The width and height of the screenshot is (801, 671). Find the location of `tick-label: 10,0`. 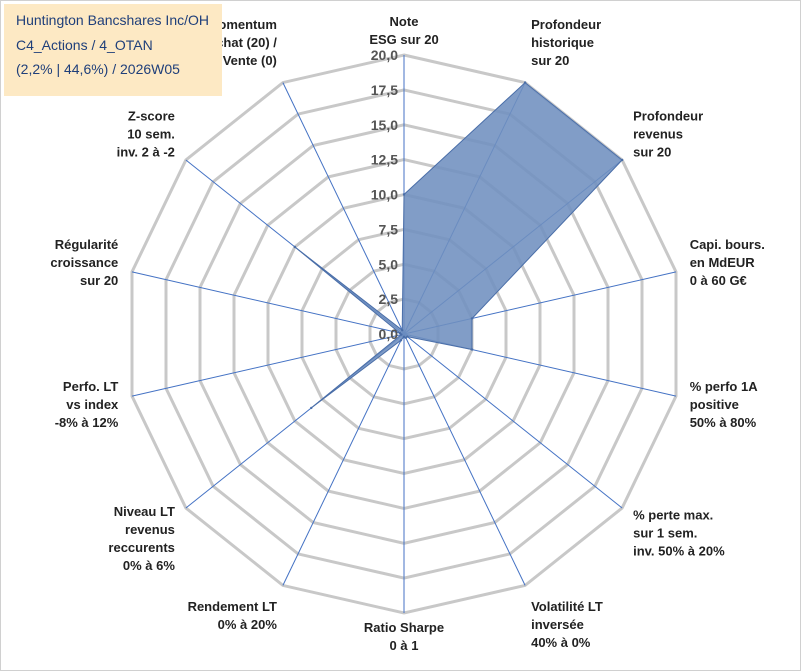

tick-label: 10,0 is located at coordinates (384, 195).